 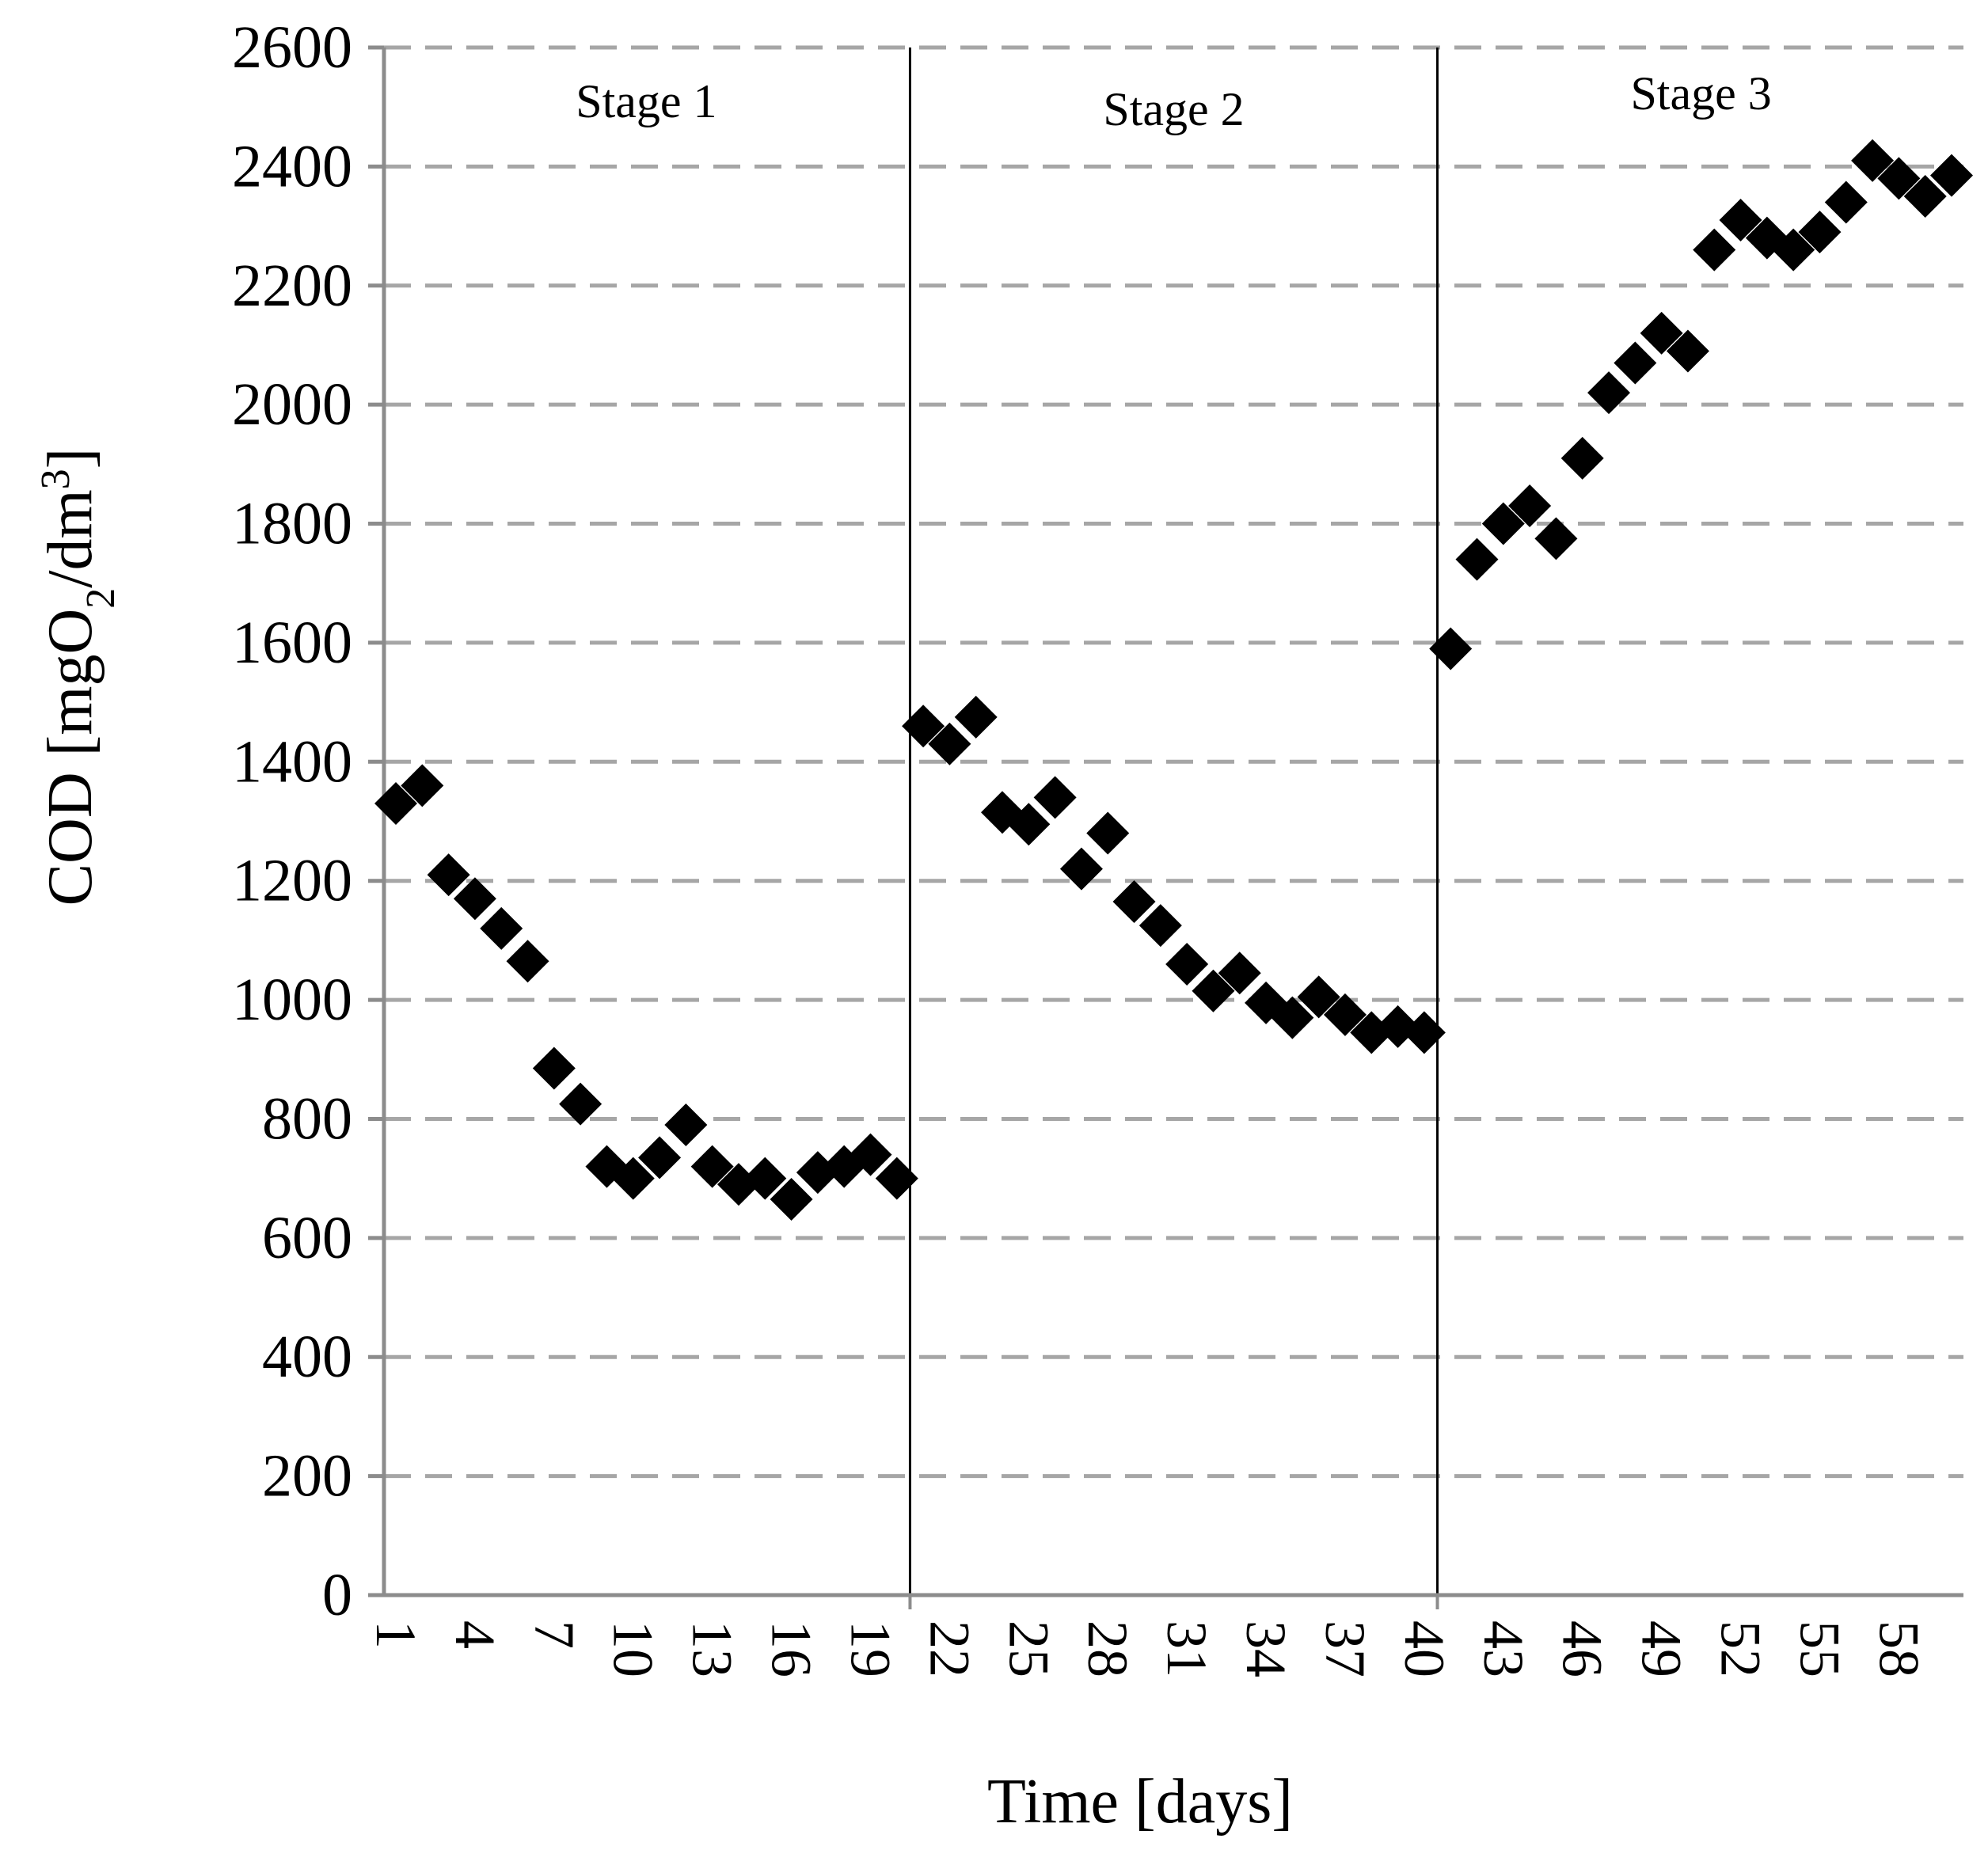 What do you see at coordinates (1819, 1648) in the screenshot?
I see `x-tick-label: 55` at bounding box center [1819, 1648].